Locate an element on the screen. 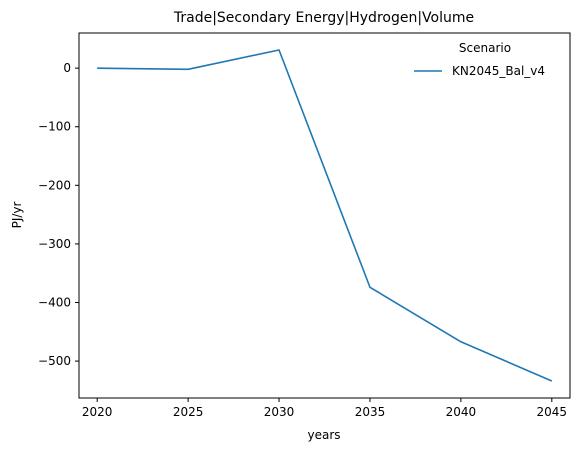 This screenshot has height=457, width=583. legend-title: Scenario is located at coordinates (485, 48).